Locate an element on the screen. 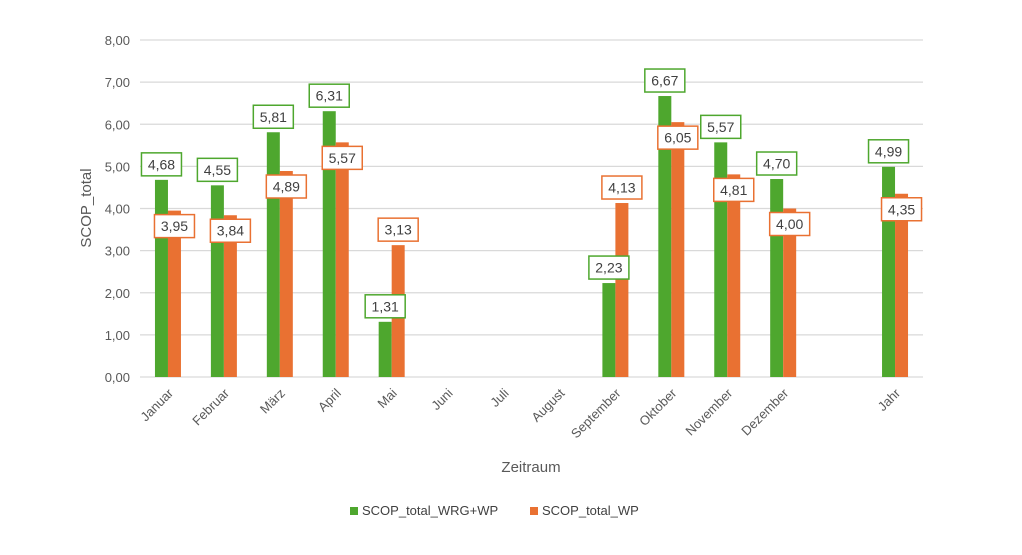 This screenshot has height=555, width=1022. data-label: 6,05 is located at coordinates (678, 137).